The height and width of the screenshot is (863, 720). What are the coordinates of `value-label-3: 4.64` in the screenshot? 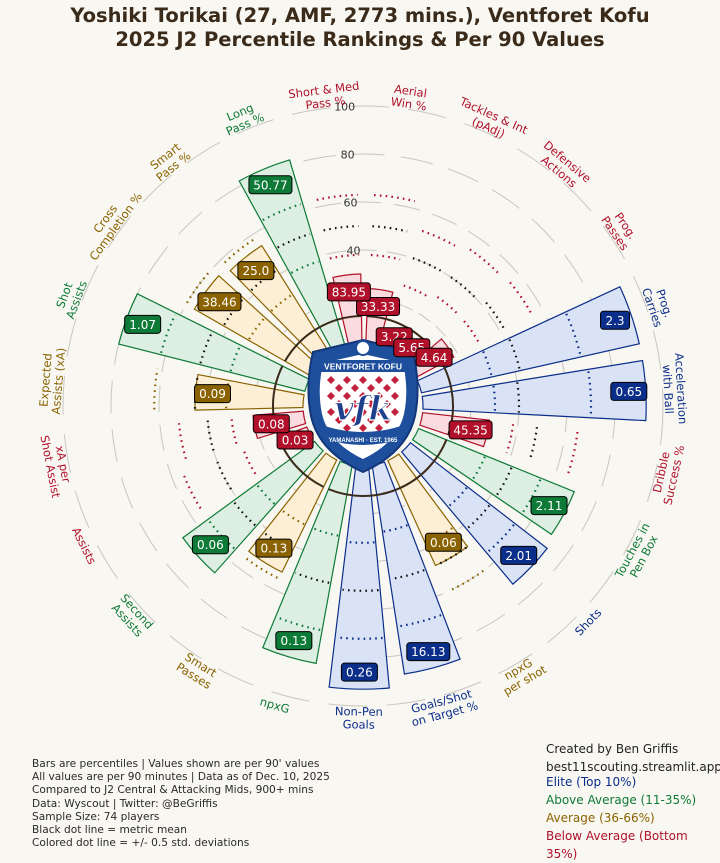 It's located at (434, 358).